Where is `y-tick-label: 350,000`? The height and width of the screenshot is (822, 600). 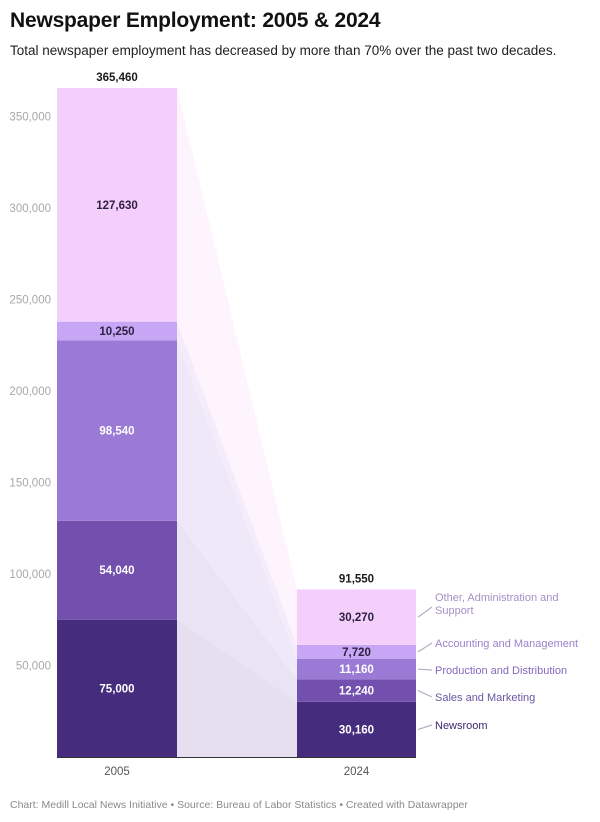 y-tick-label: 350,000 is located at coordinates (30, 117).